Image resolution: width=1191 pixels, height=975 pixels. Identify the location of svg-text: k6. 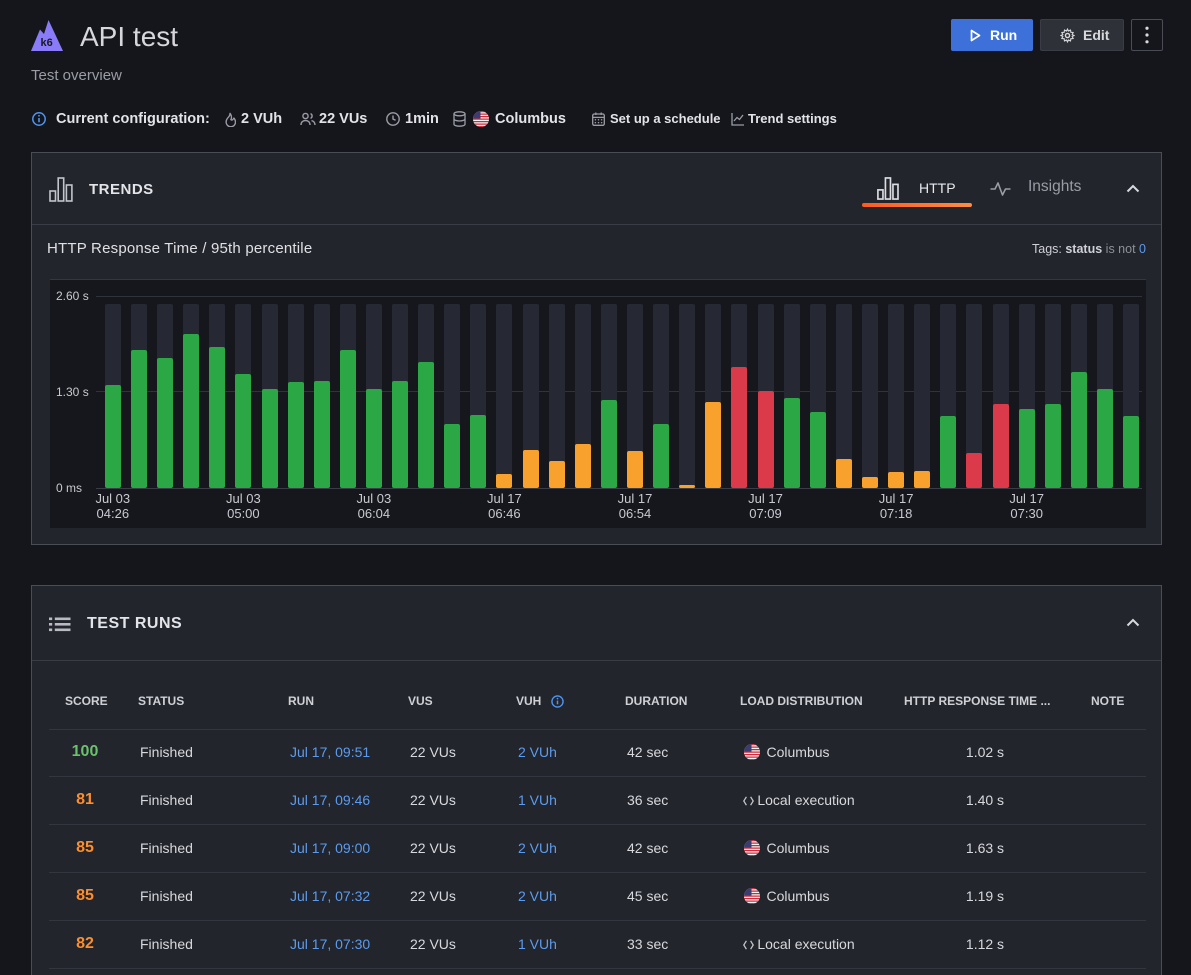
(47, 43).